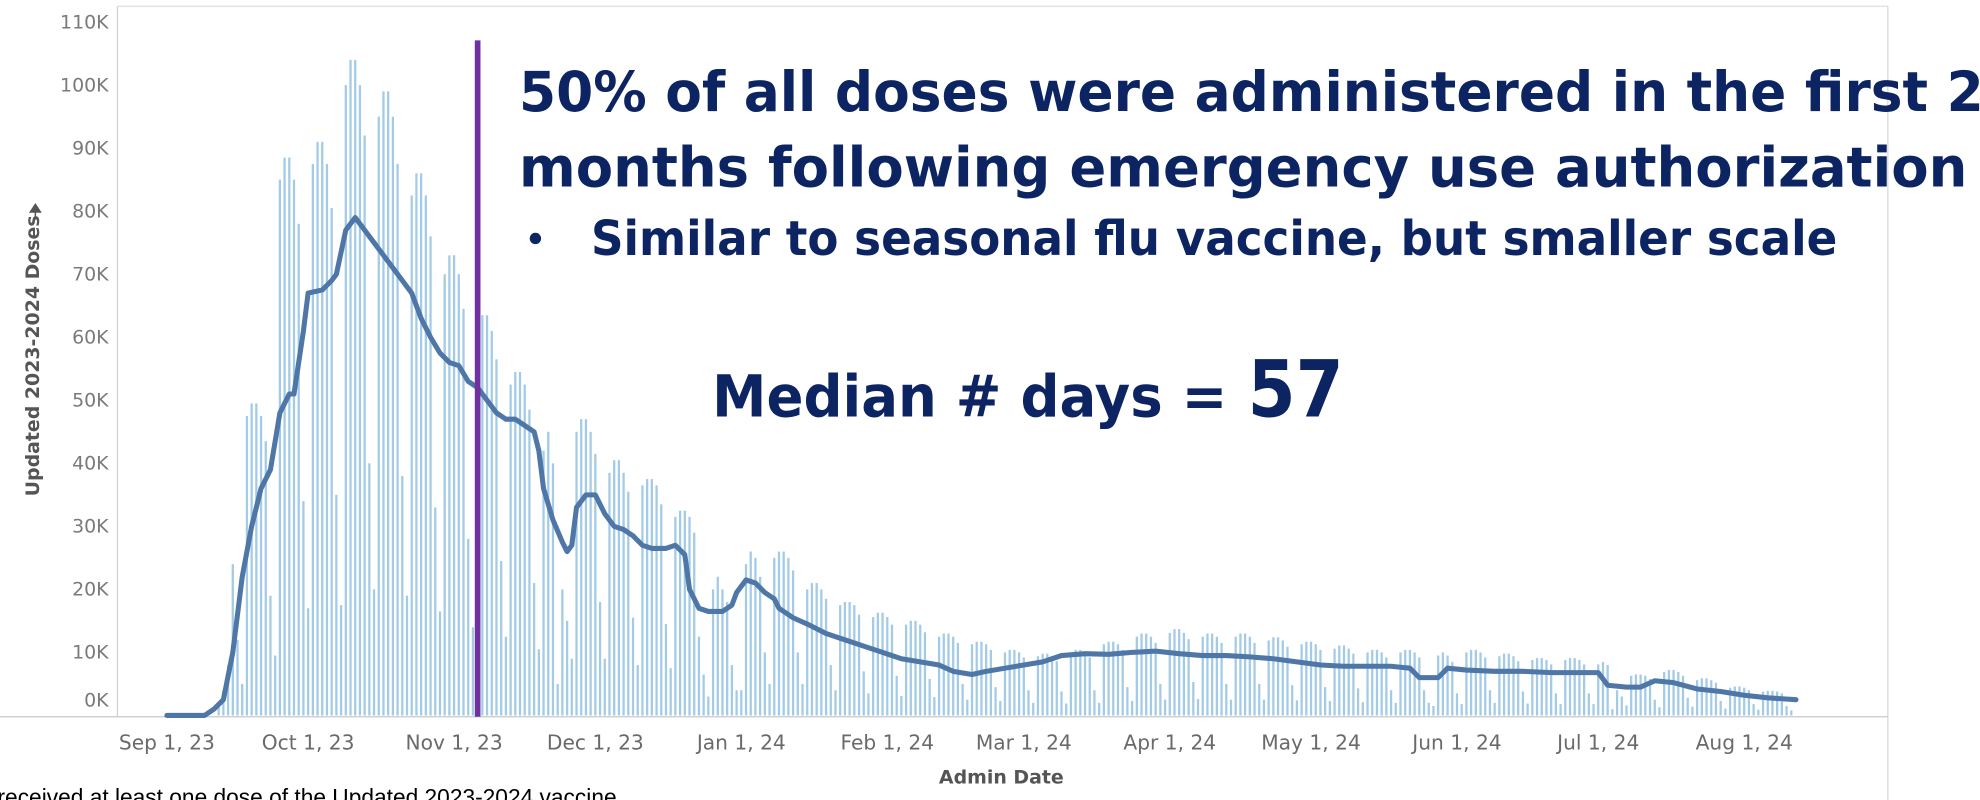  What do you see at coordinates (35, 211) in the screenshot?
I see `pin-icon` at bounding box center [35, 211].